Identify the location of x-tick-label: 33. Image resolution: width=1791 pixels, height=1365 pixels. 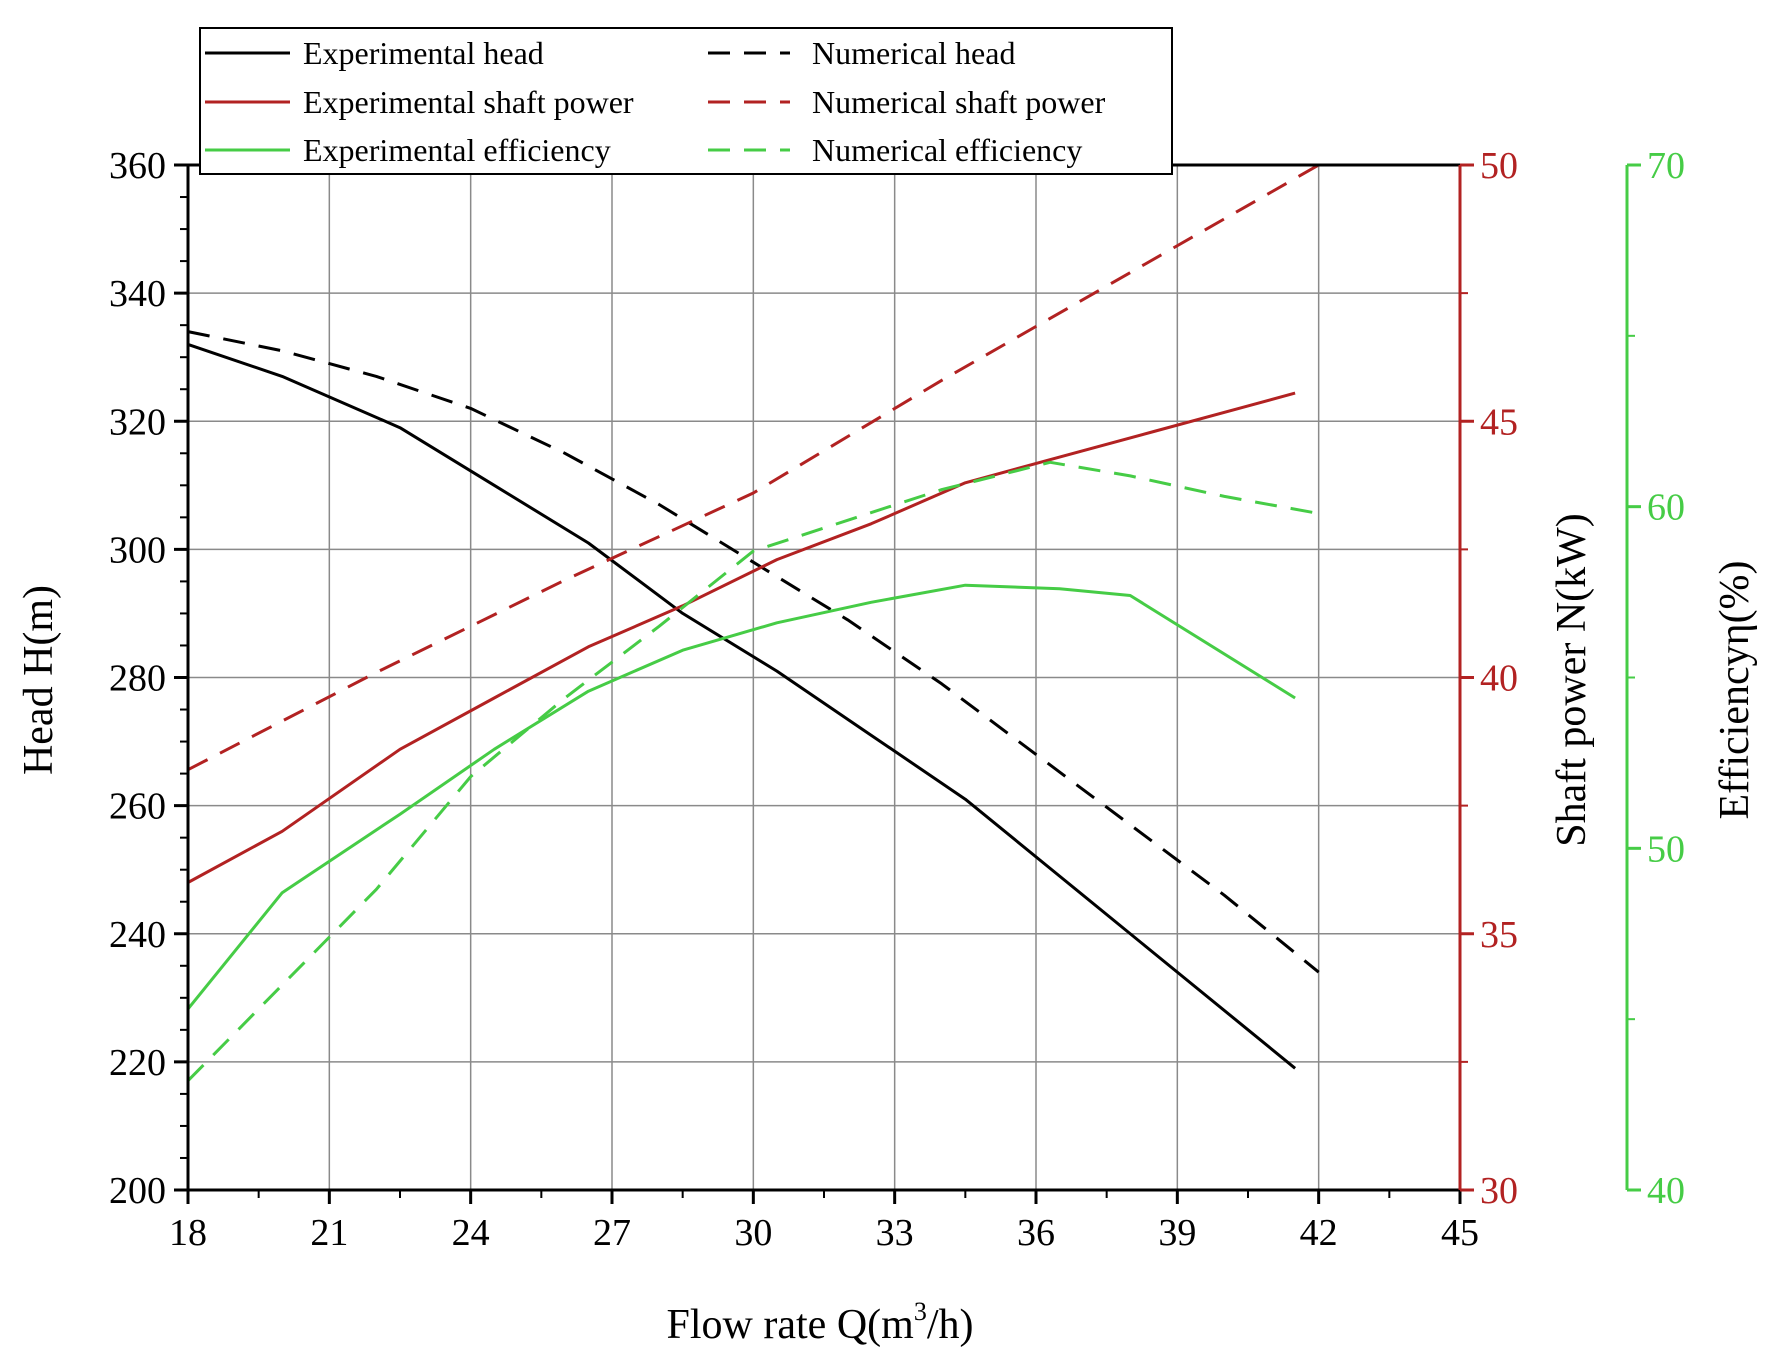
(895, 1233).